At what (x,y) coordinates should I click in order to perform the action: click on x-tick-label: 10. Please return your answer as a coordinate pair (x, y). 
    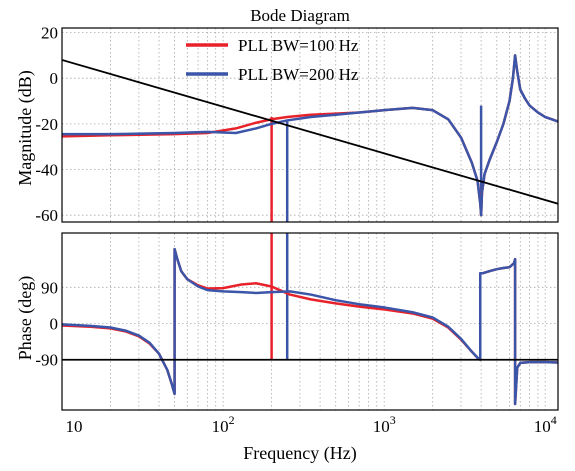
    Looking at the image, I should click on (74, 426).